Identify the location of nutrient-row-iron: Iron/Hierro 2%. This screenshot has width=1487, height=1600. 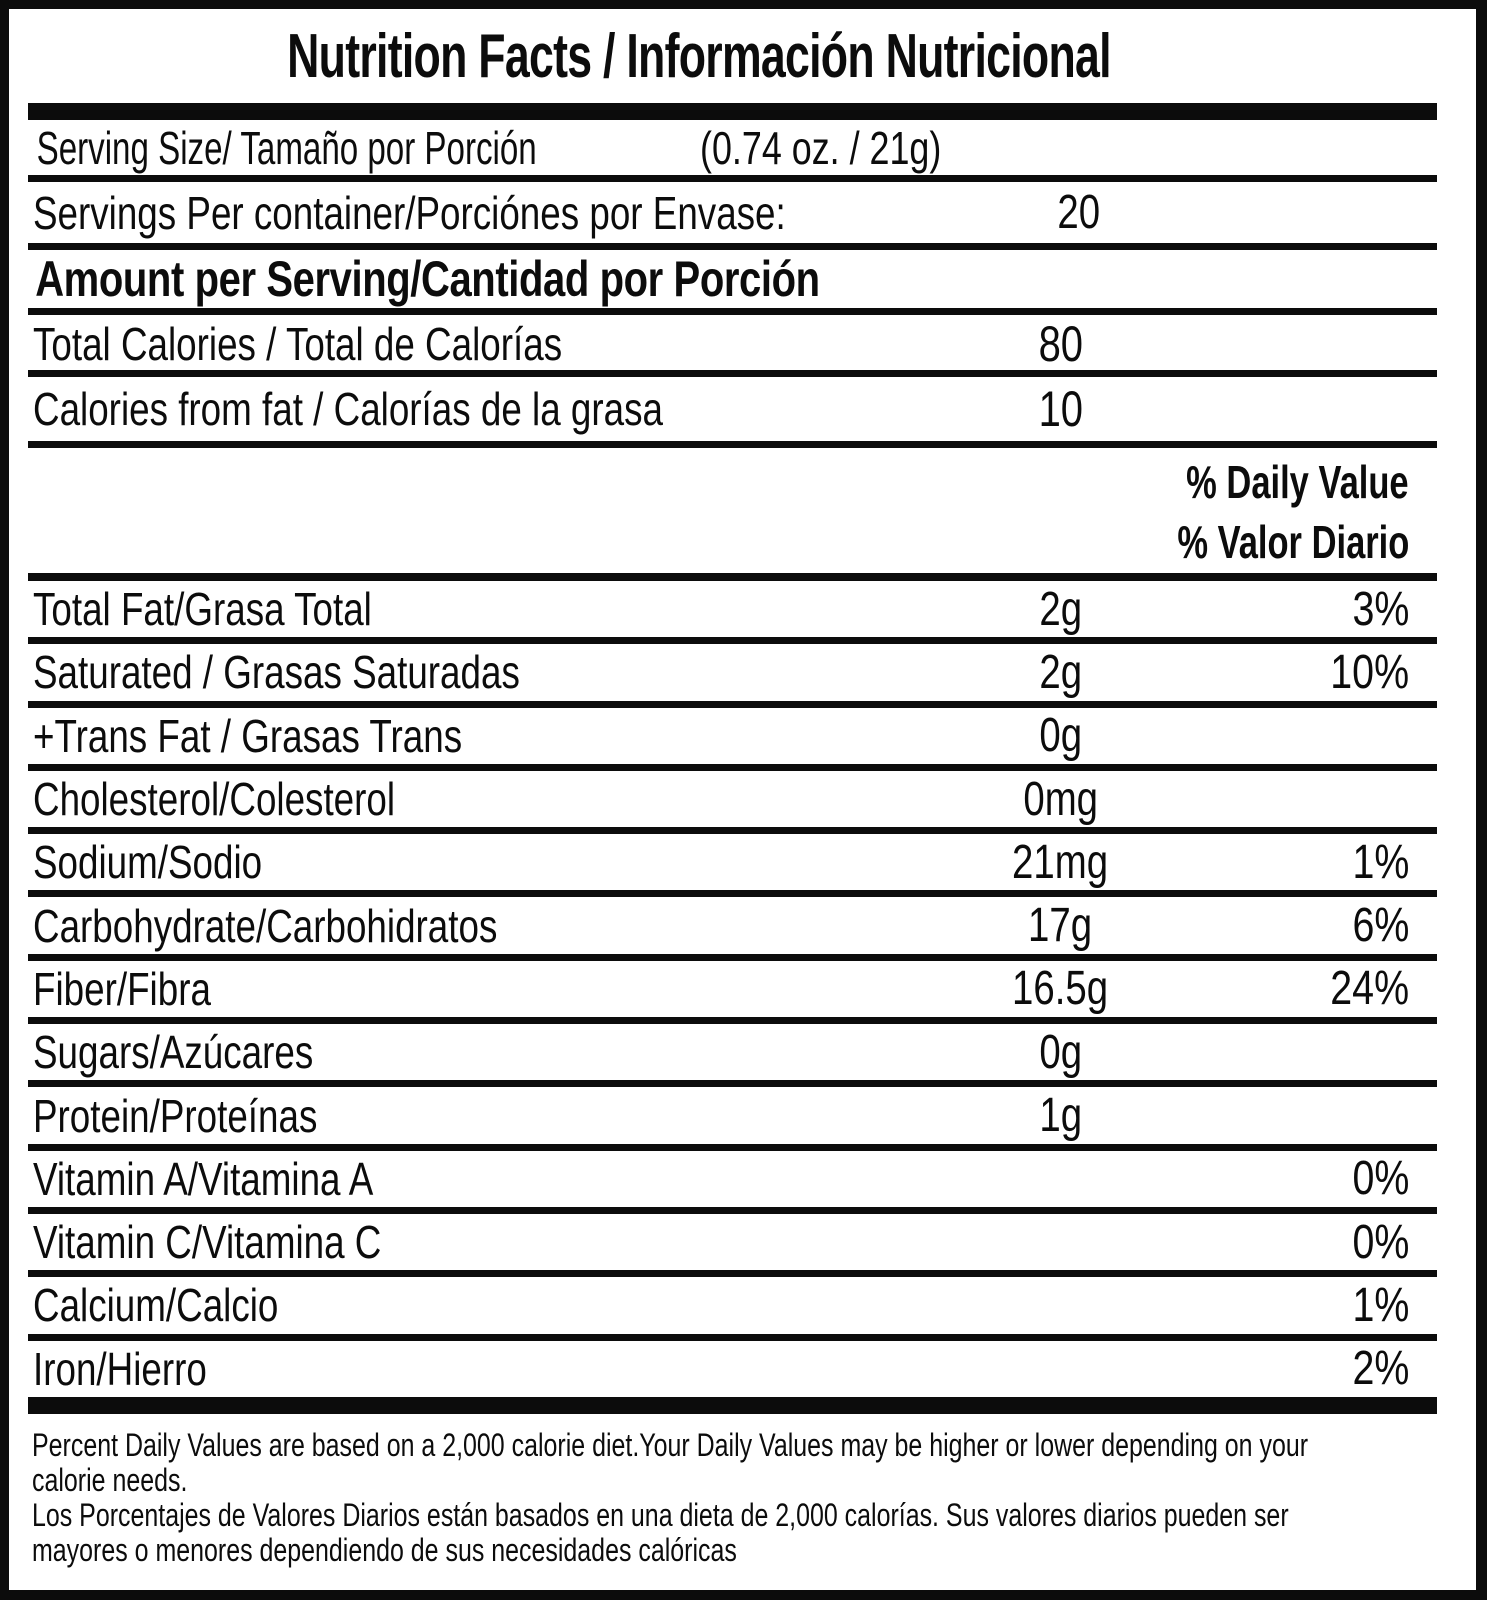
(732, 1372).